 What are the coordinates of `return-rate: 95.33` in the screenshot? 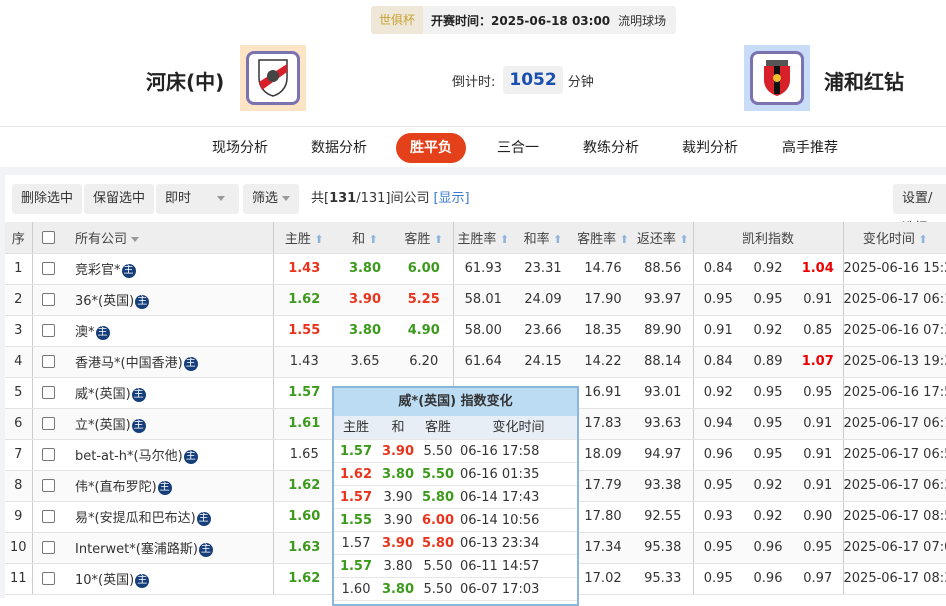 It's located at (663, 579).